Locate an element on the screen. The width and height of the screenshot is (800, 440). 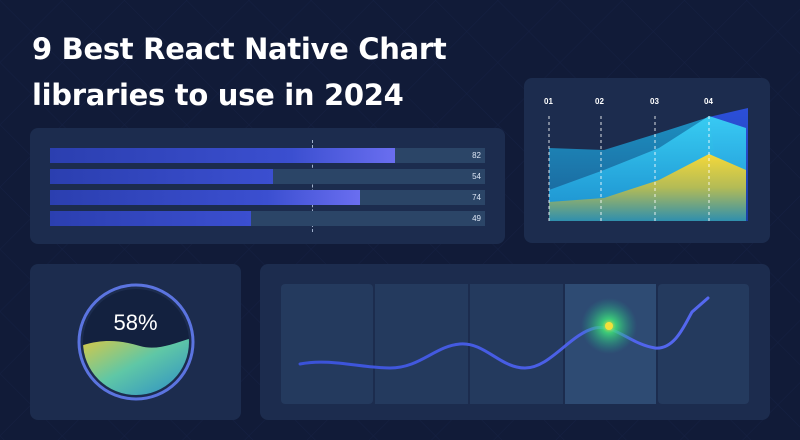
area-chart-panel: 01 02 03 04 is located at coordinates (647, 160).